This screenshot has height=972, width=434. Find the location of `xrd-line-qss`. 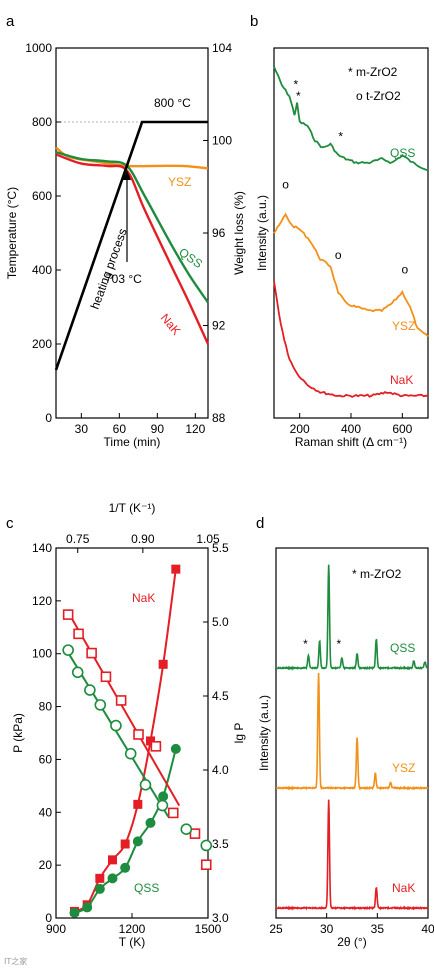

xrd-line-qss is located at coordinates (352, 617).